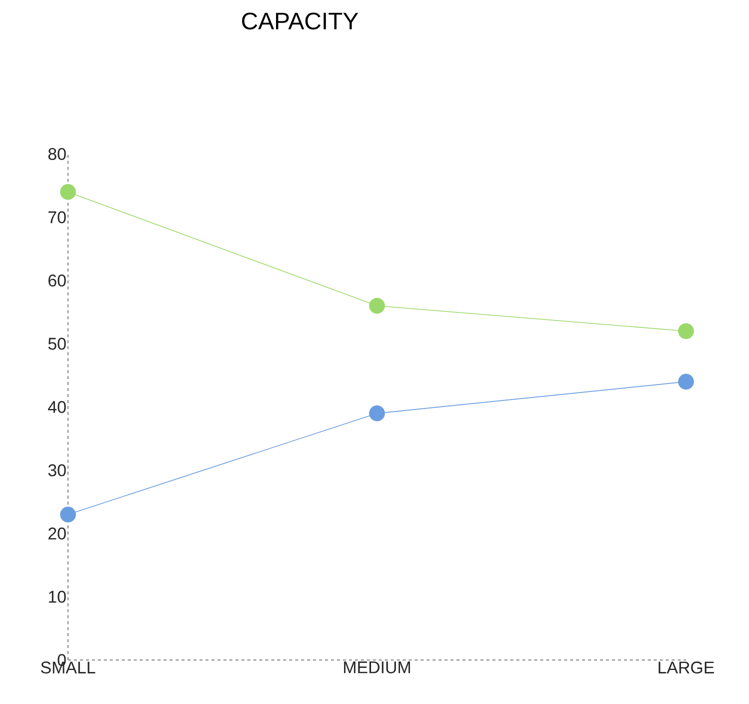  What do you see at coordinates (377, 668) in the screenshot?
I see `x-tick-label: MEDIUM` at bounding box center [377, 668].